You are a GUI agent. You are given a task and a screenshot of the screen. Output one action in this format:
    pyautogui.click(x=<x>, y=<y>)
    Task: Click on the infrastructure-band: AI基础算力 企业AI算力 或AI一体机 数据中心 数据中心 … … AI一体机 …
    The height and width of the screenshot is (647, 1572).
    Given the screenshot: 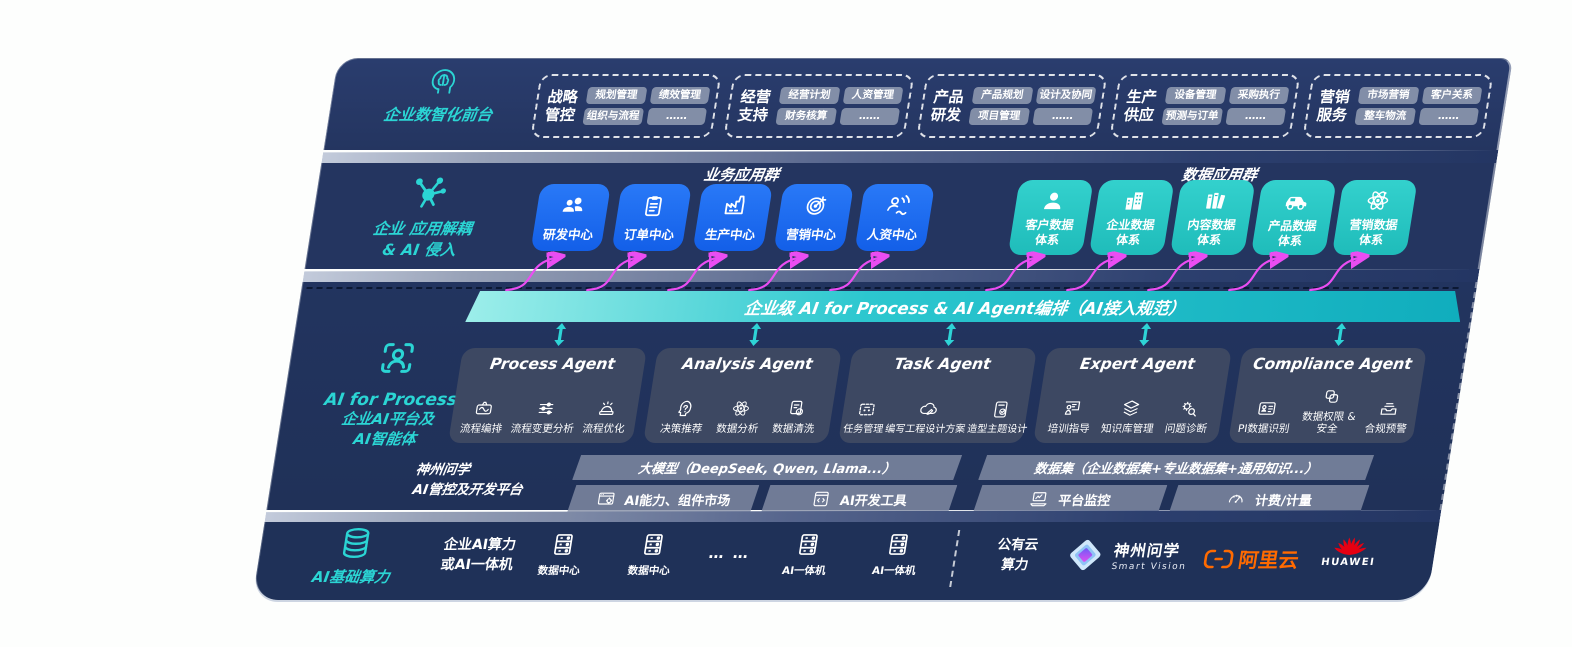 What is the action you would take?
    pyautogui.click(x=846, y=561)
    